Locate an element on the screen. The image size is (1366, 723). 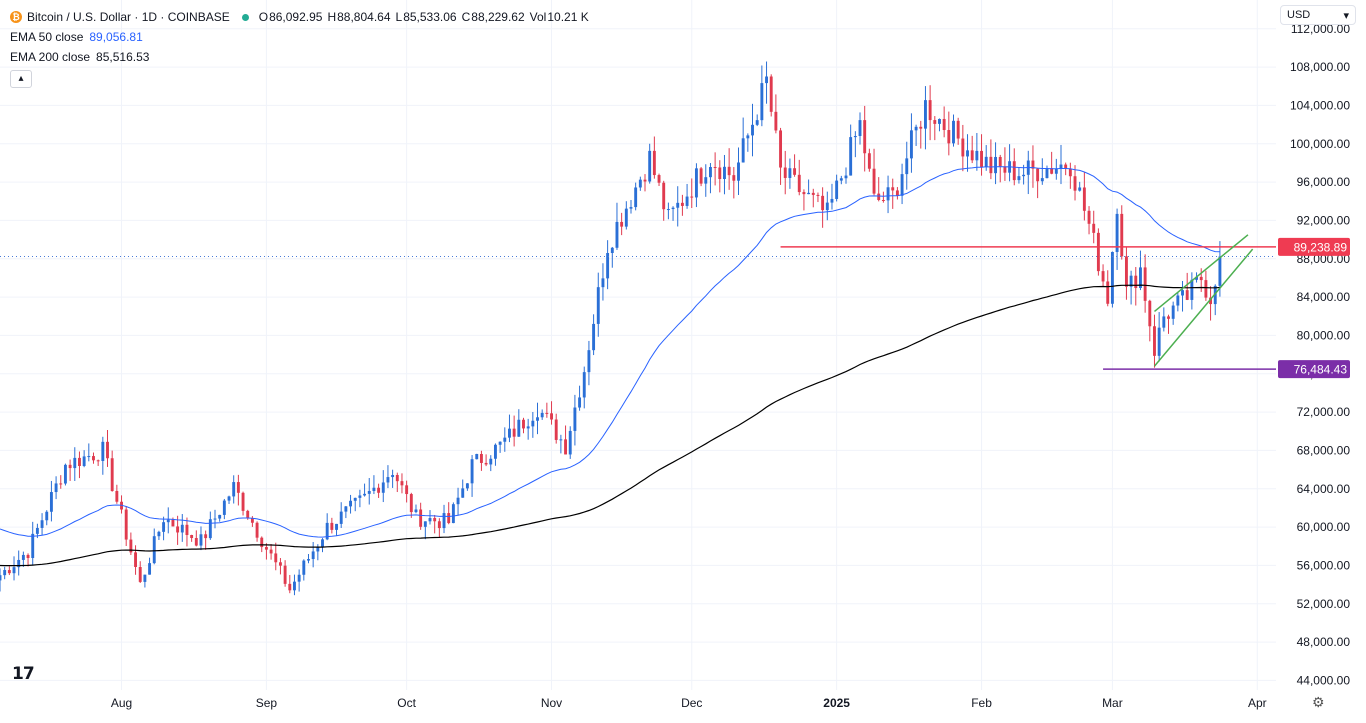
symbol-title: Bitcoin / U.S. Dollar · 1D · COINBASE is located at coordinates (128, 17).